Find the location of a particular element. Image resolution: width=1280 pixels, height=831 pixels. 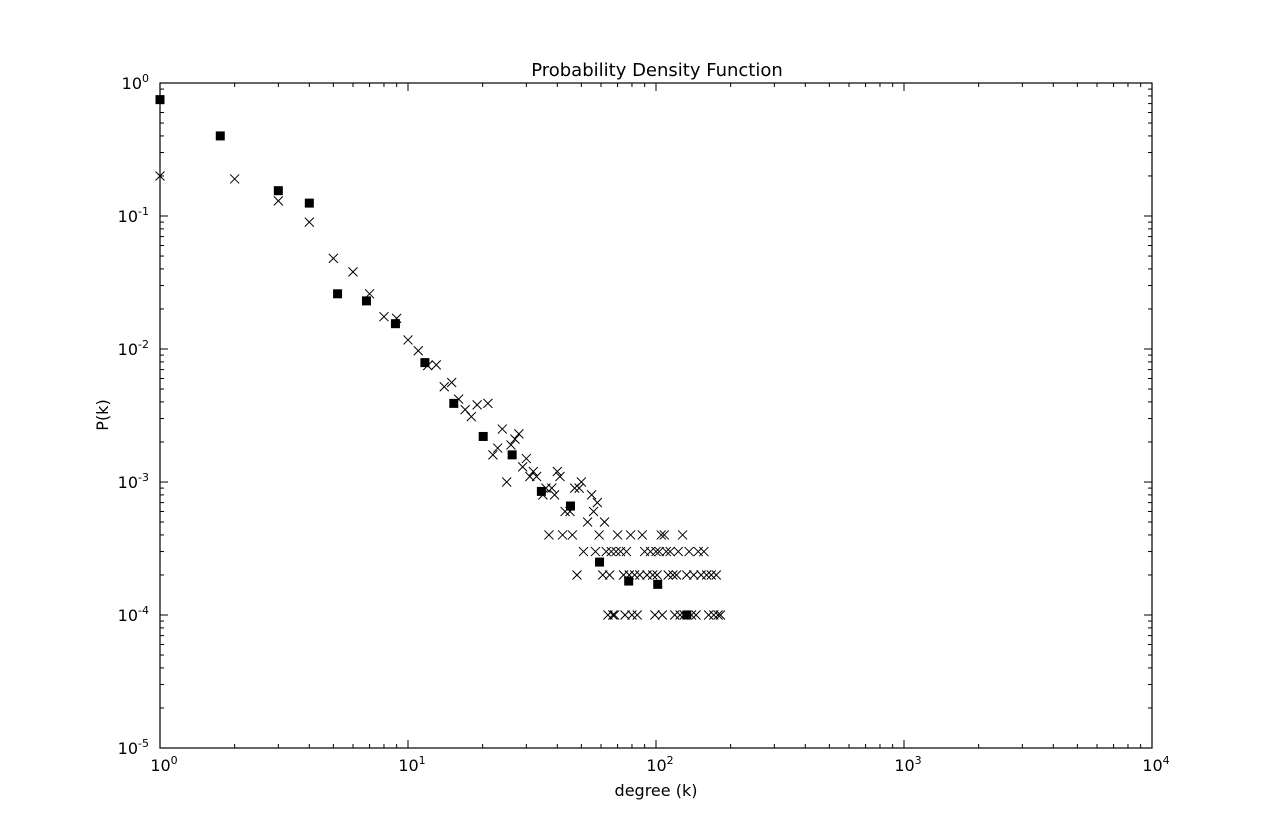

x-tick-label: 10⁰ is located at coordinates (163, 764).